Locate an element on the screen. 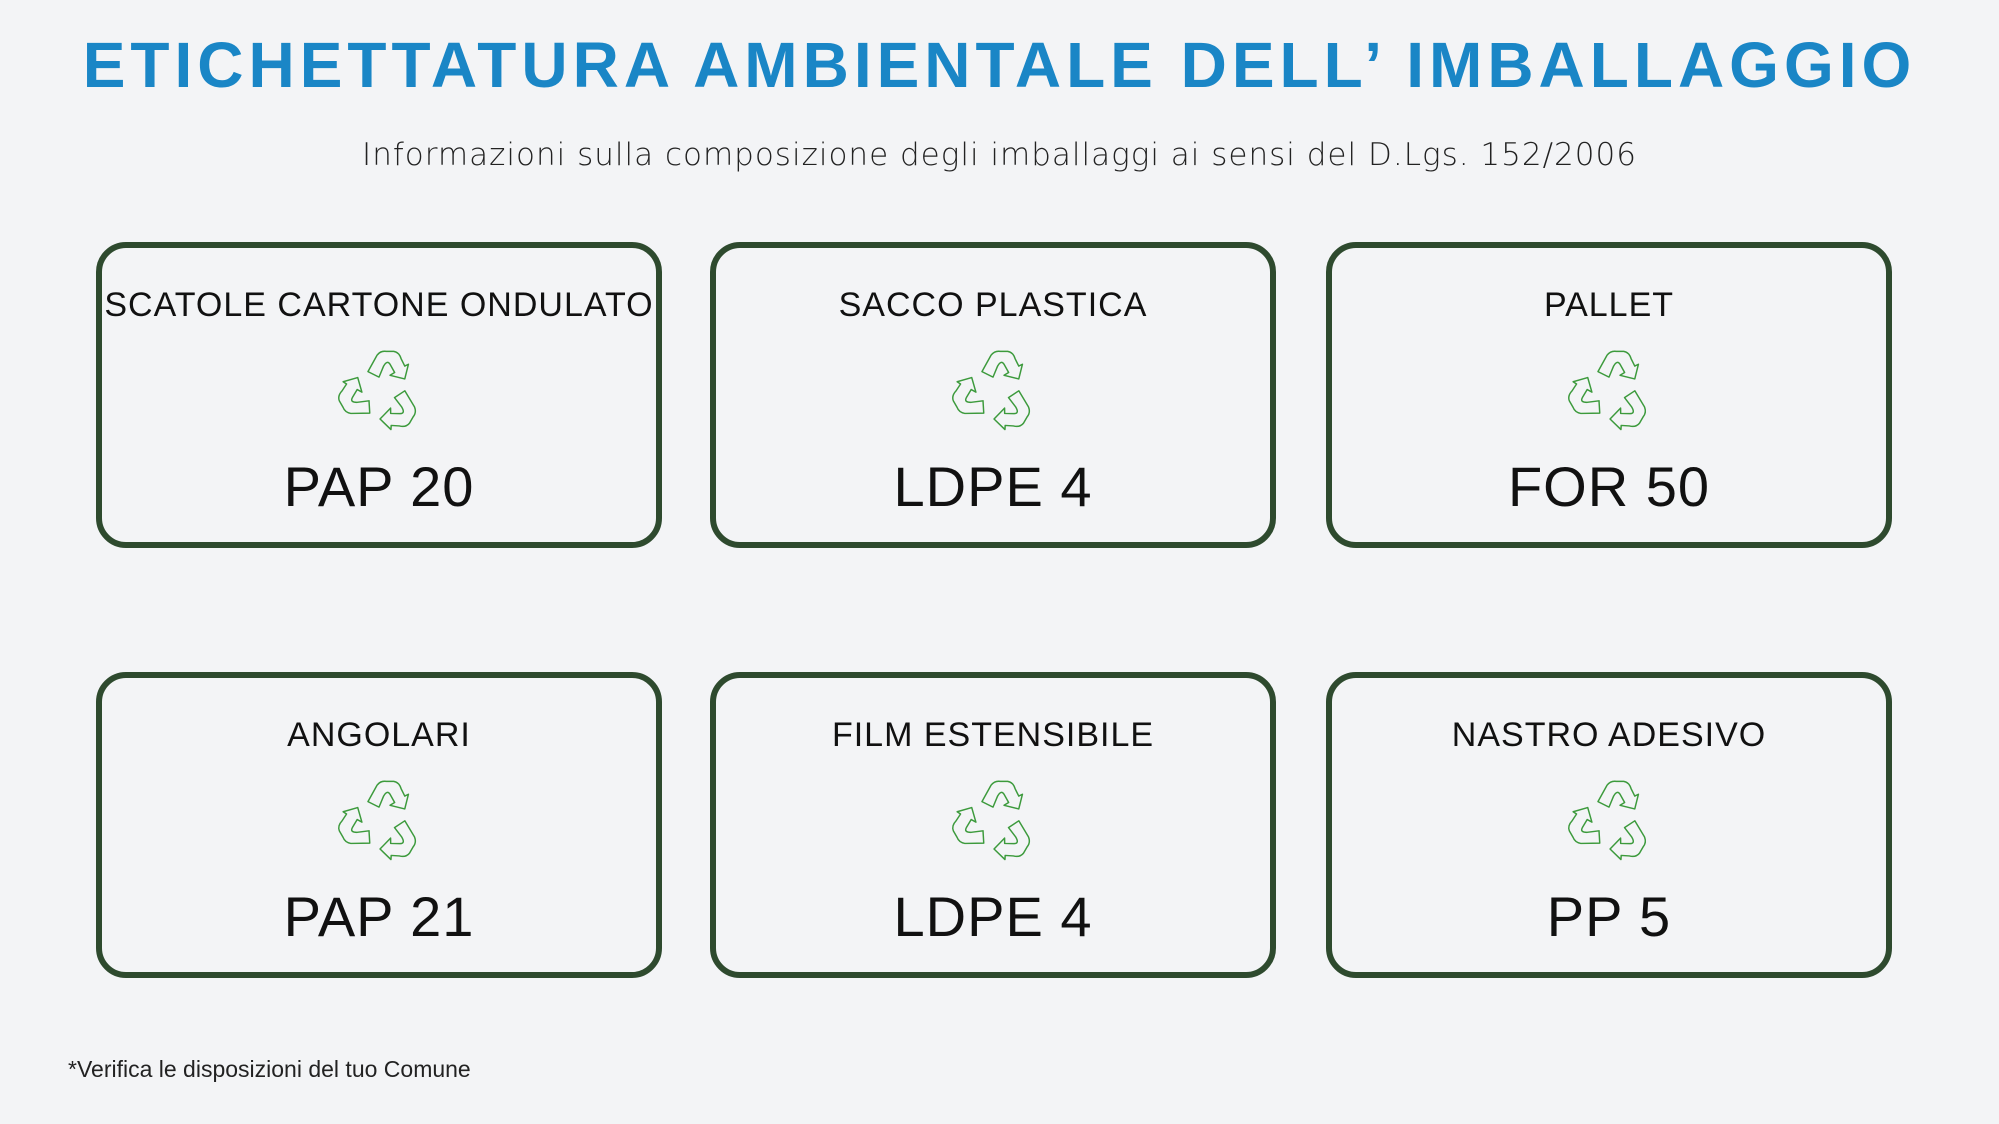 The height and width of the screenshot is (1124, 1999). packaging-card: ANGOLARI PAP 21 is located at coordinates (379, 825).